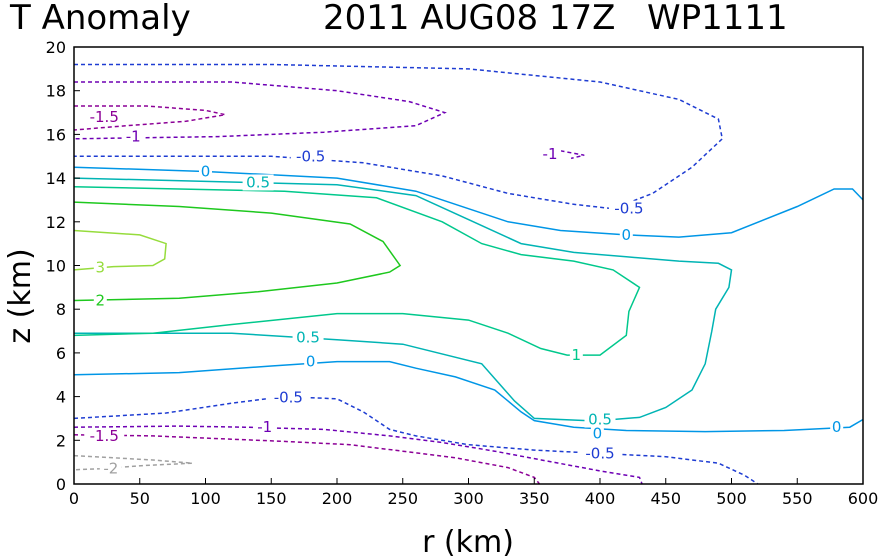  What do you see at coordinates (61, 484) in the screenshot?
I see `y-tick-label: 0` at bounding box center [61, 484].